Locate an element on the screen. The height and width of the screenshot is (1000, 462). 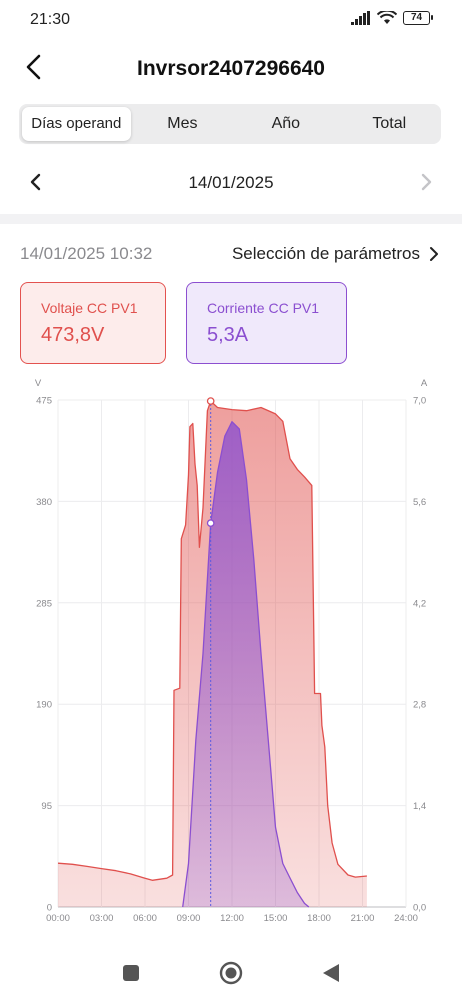
status-bar: 21:30 74 is located at coordinates (231, 20).